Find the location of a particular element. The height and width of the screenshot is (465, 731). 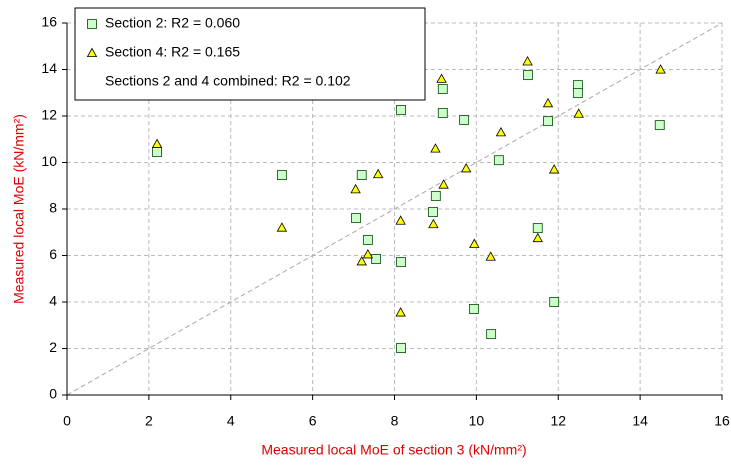

y-tick-label: 8 is located at coordinates (53, 208).